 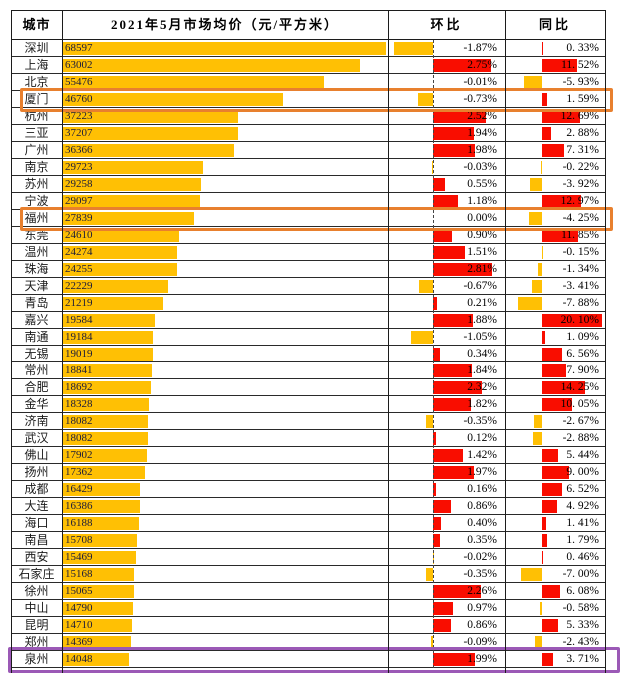 What do you see at coordinates (582, 132) in the screenshot?
I see `yoy-value: 2. 88%` at bounding box center [582, 132].